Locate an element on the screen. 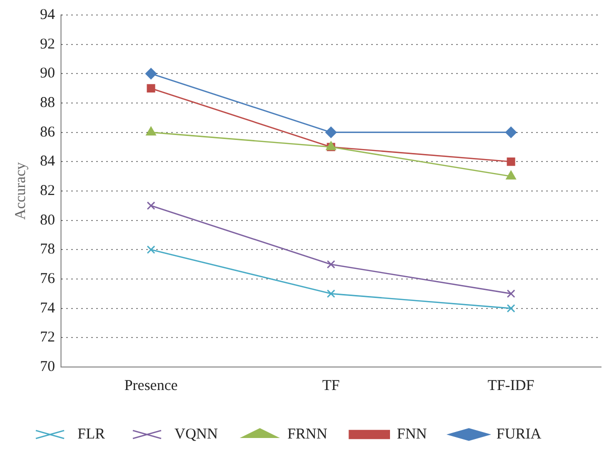 The width and height of the screenshot is (613, 462). y-tick-label: 92 is located at coordinates (47, 44).